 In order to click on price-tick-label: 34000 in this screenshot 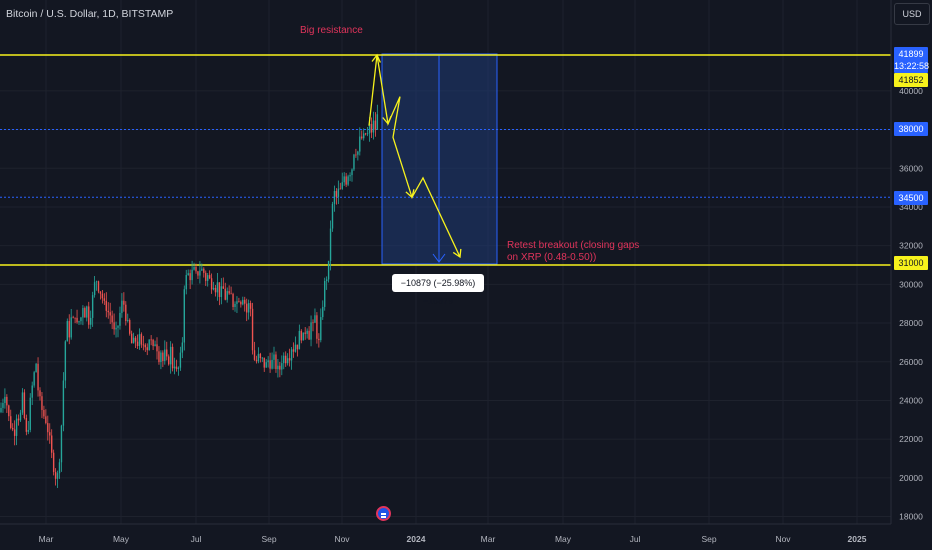, I will do `click(911, 207)`.